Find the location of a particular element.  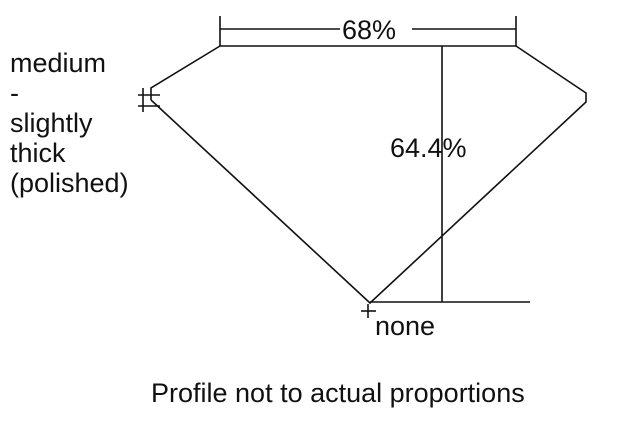

girdle-label: medium - slightly thick (polished) is located at coordinates (69, 123).